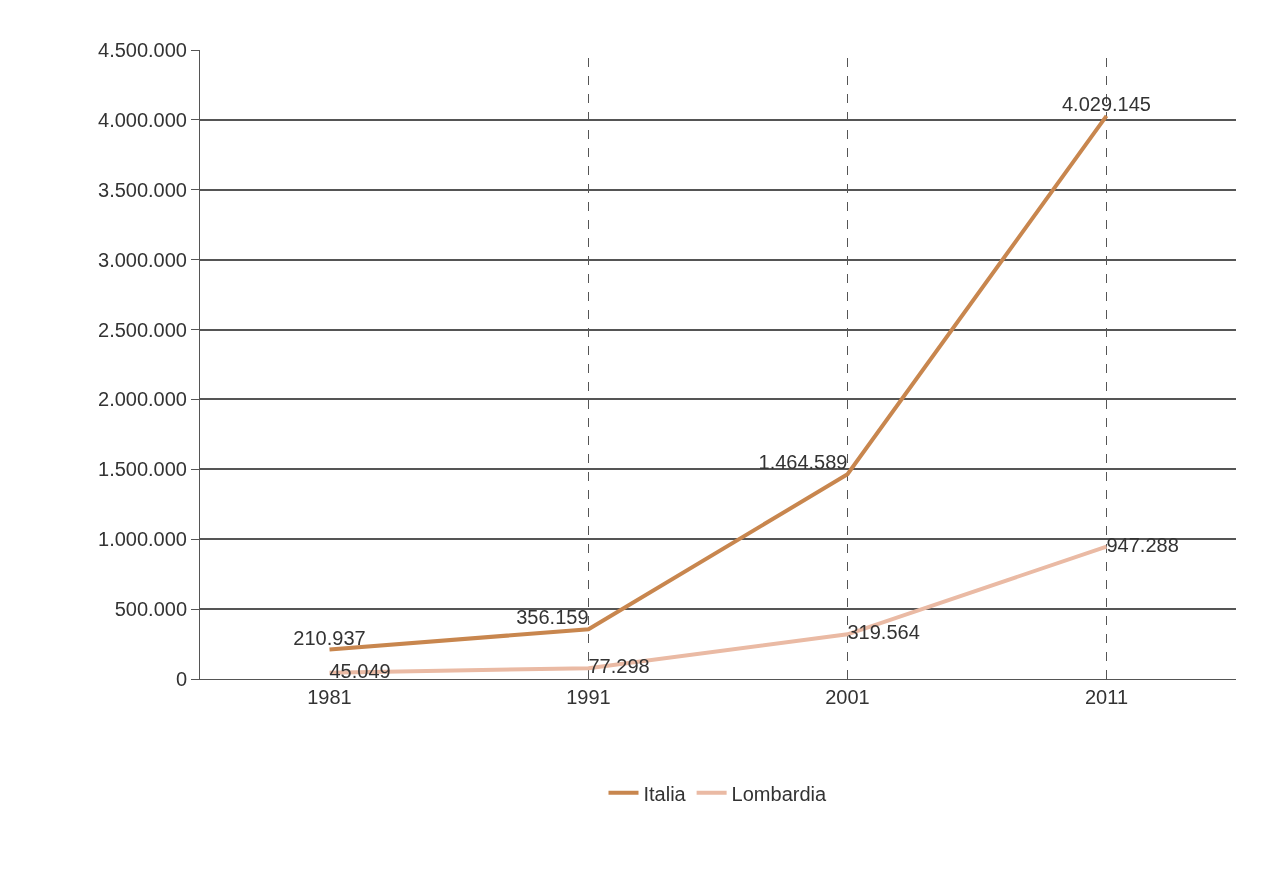 This screenshot has width=1276, height=869. I want to click on data-label: 356.159, so click(552, 617).